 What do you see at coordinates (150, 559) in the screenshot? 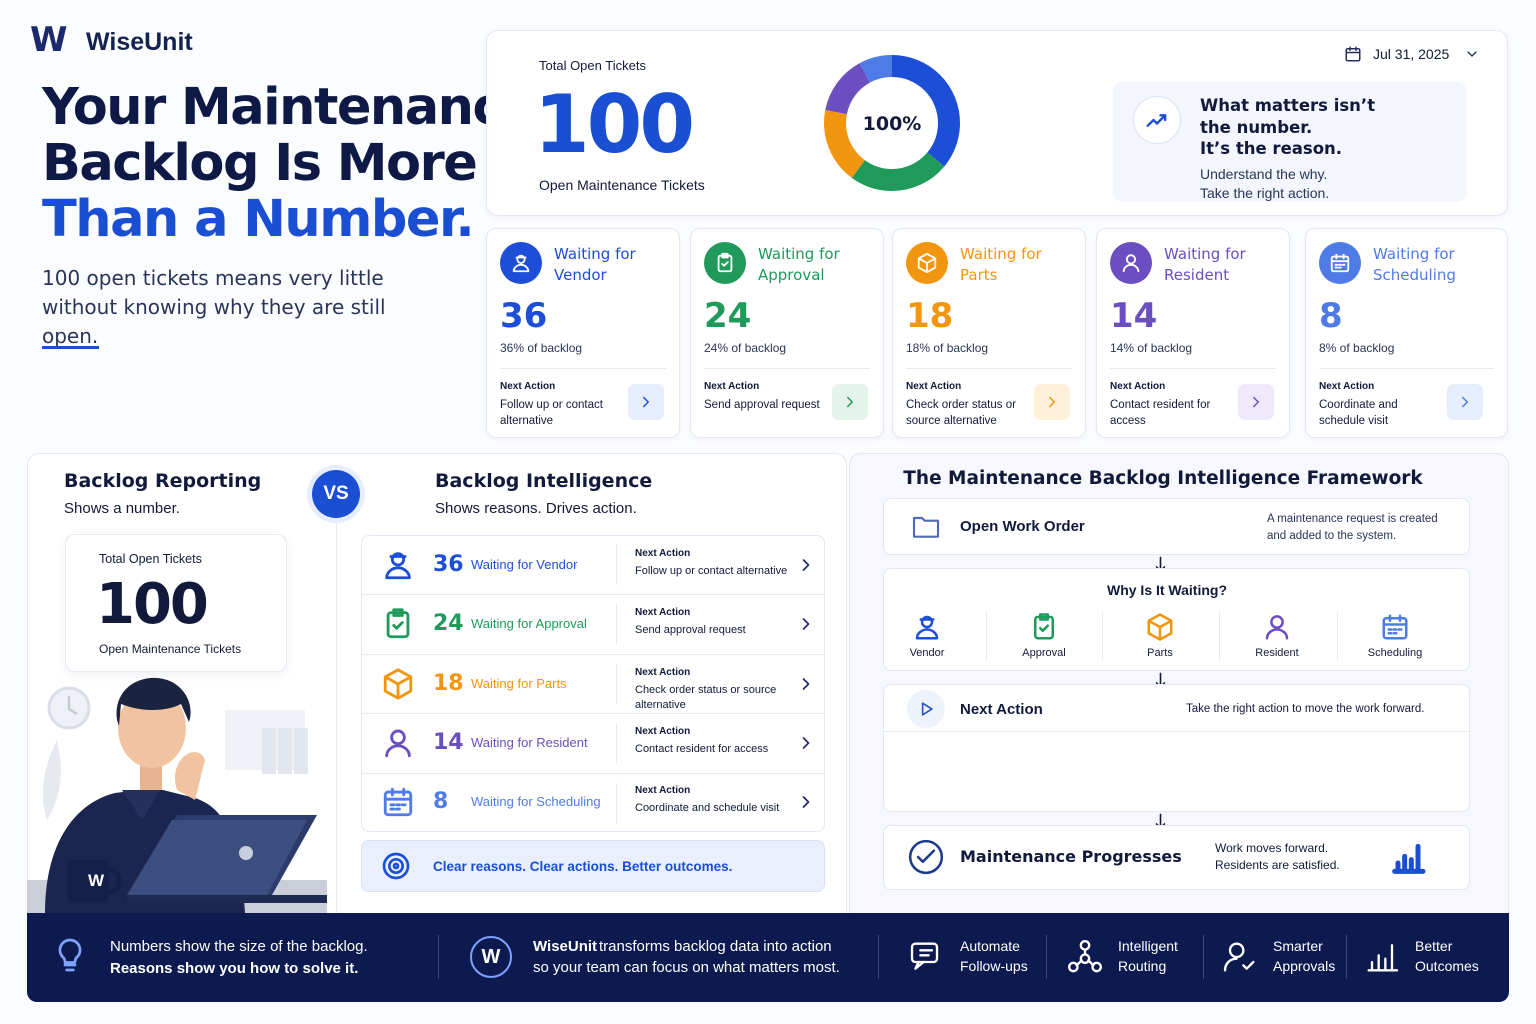
I see `mini-label: Total Open Tickets` at bounding box center [150, 559].